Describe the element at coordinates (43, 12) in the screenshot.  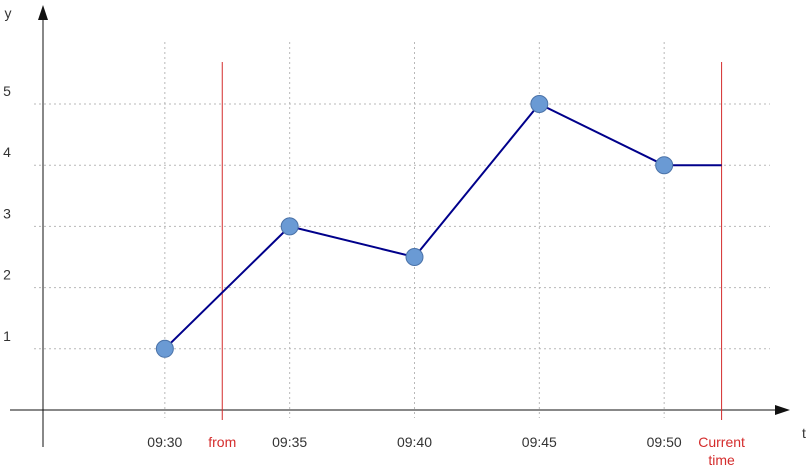
I see `y-axis-arrow` at that location.